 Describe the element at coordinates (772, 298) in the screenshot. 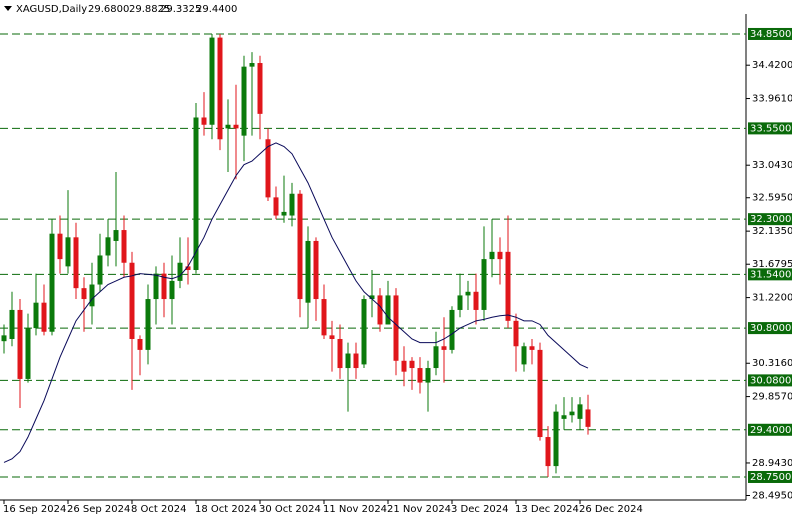

I see `y-tick-label: 31.2200` at that location.